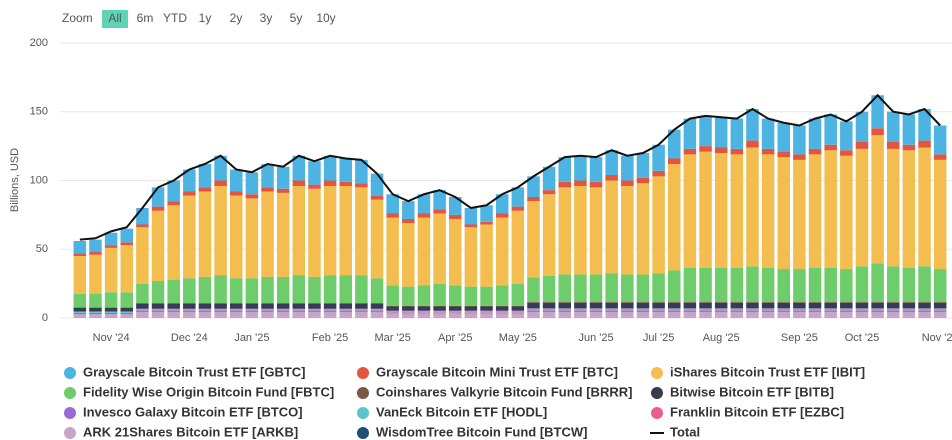  Describe the element at coordinates (175, 18) in the screenshot. I see `zoom-button: YTD` at that location.